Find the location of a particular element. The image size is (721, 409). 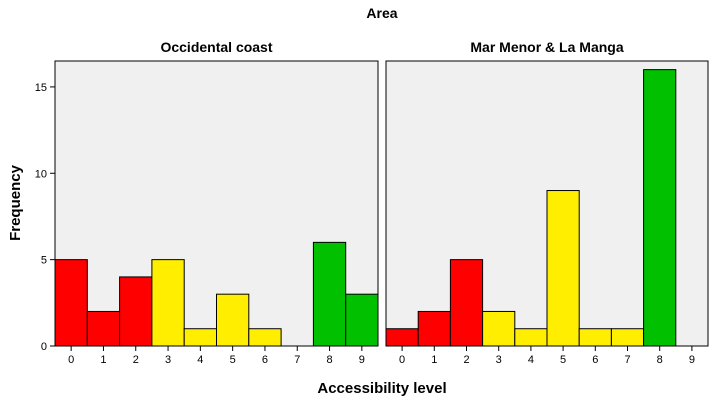

y-tick-label: 0 is located at coordinates (44, 347).